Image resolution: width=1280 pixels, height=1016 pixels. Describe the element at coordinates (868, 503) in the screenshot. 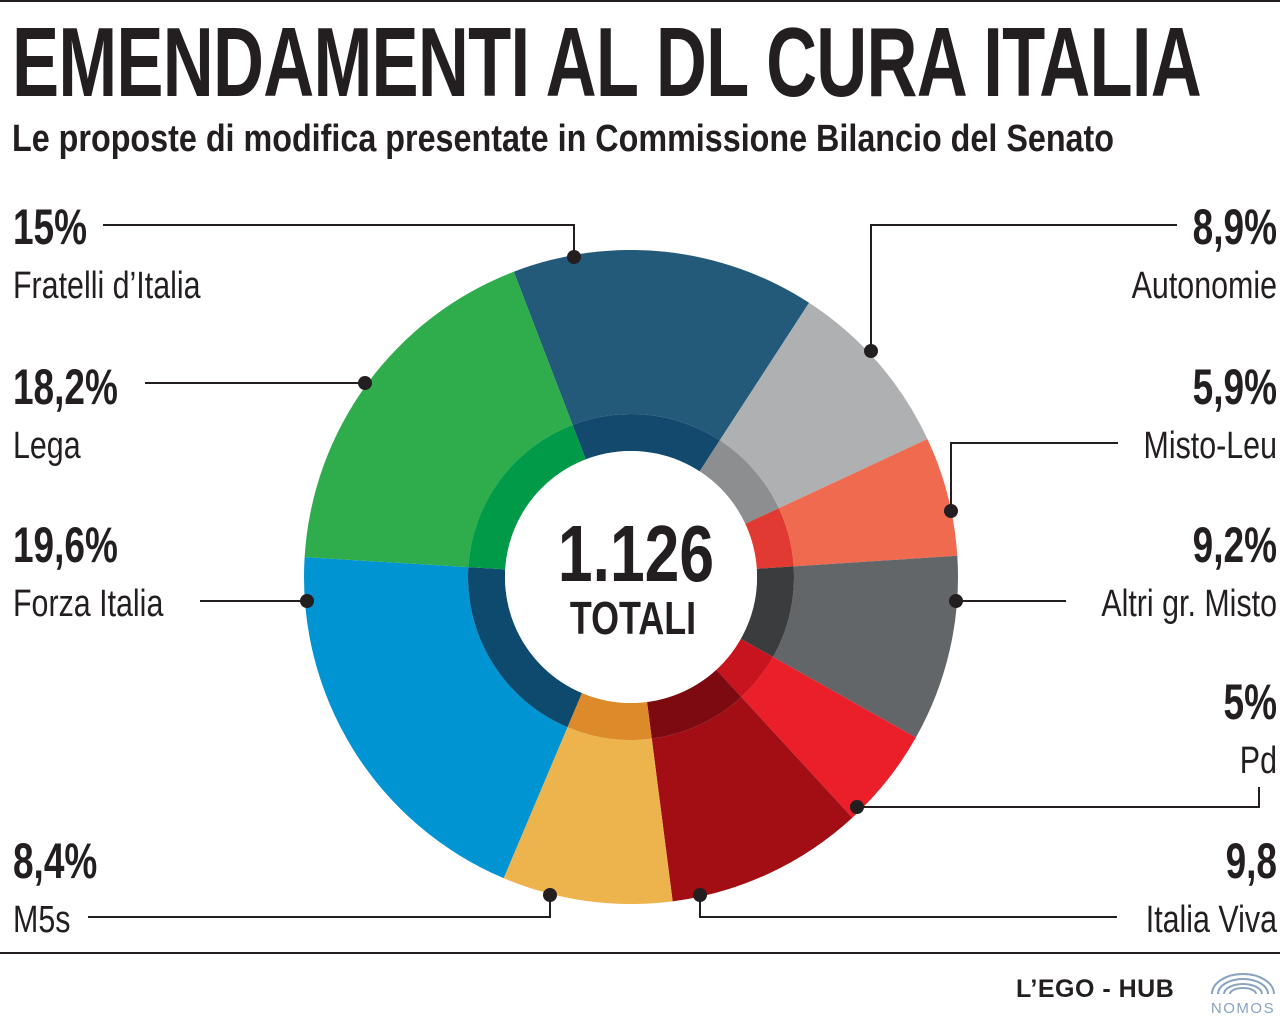

I see `slice-misto-leu` at that location.